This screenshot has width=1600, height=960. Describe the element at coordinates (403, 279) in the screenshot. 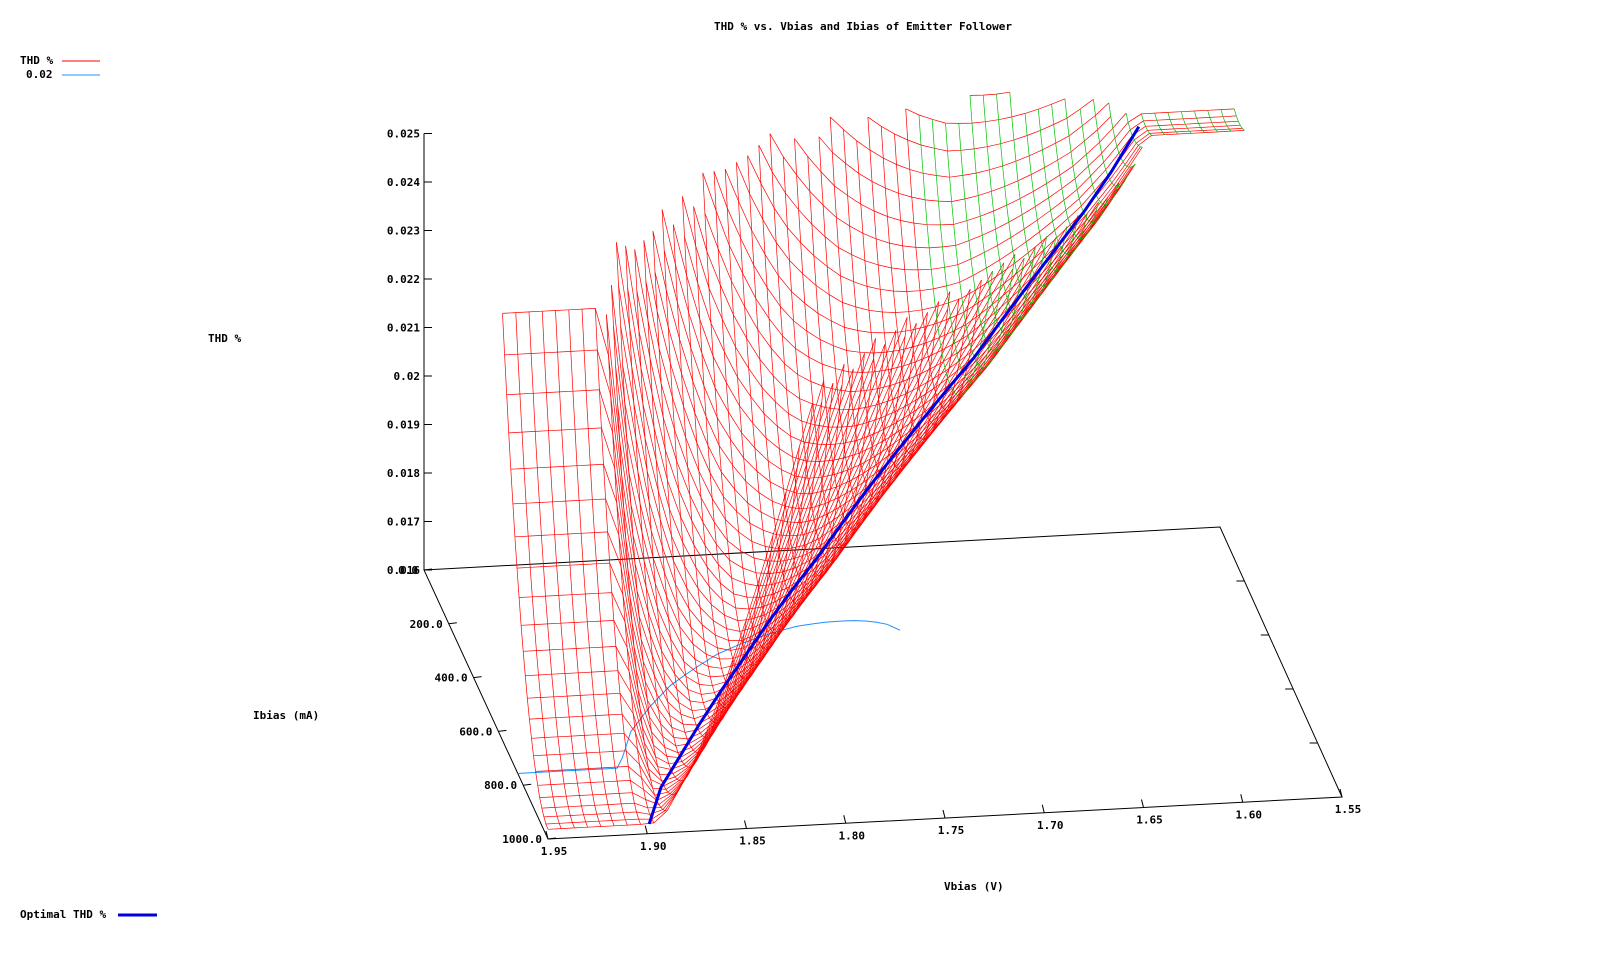

I see `z-tick-label: 0.022` at that location.